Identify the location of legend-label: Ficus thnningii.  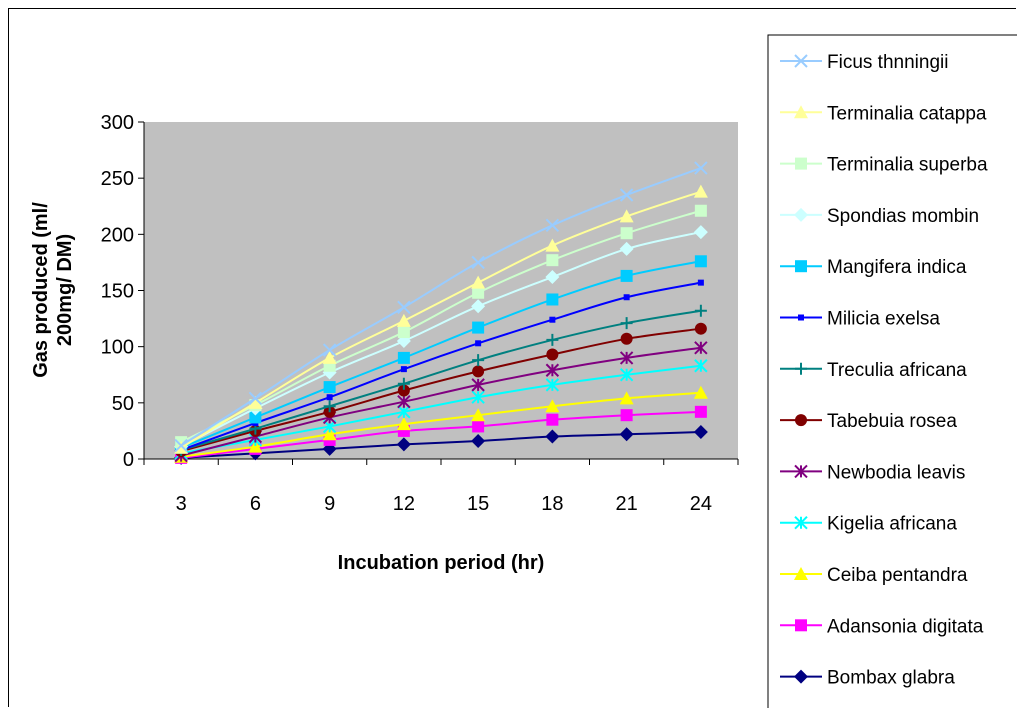
(887, 62).